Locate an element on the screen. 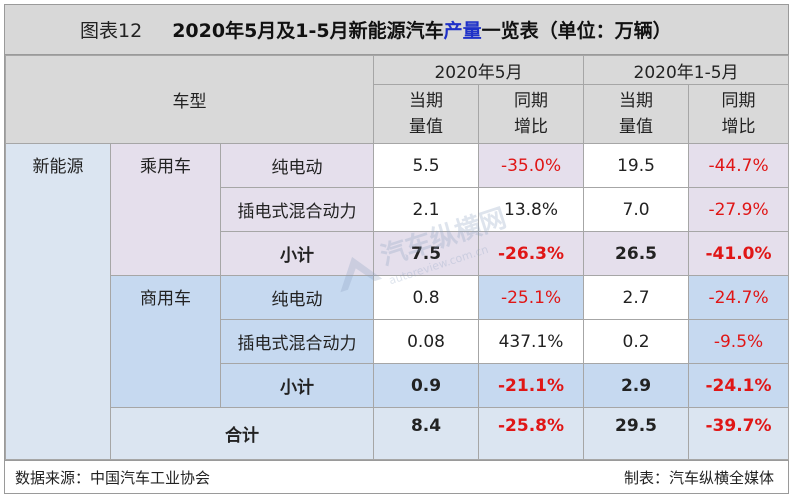 This screenshot has height=500, width=795. figure-title: 图表12 2020年5月及1-5月新能源汽车产量一览表（单位：万辆） is located at coordinates (396, 30).